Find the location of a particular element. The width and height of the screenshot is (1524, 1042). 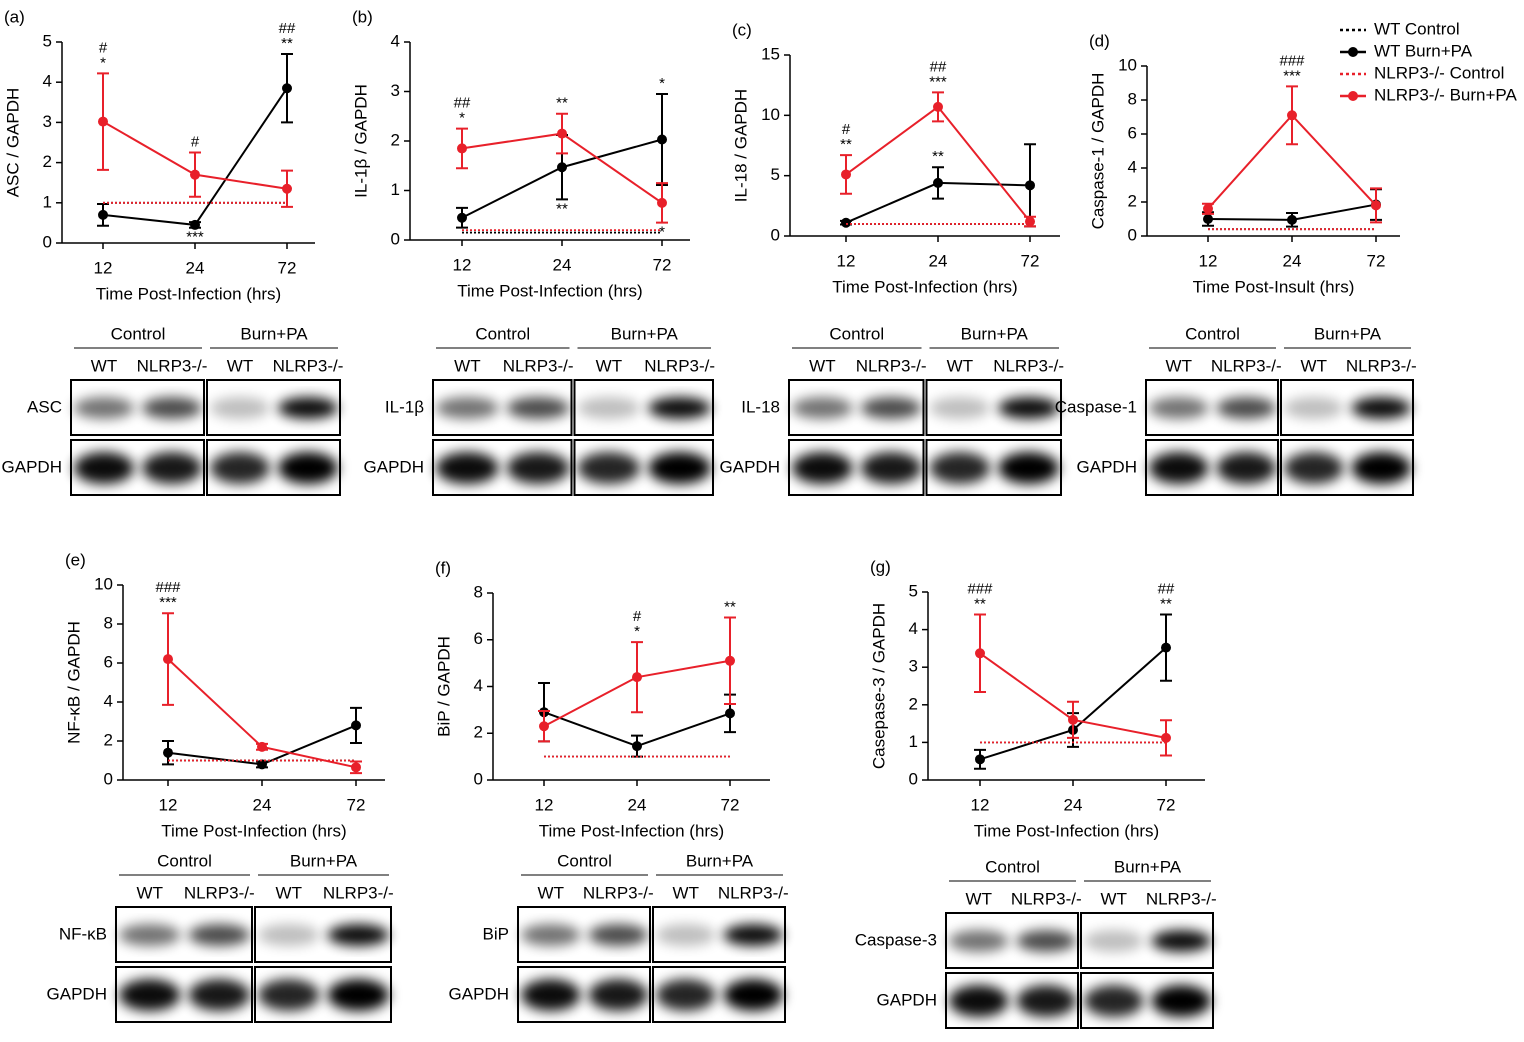

significance-mark: ### is located at coordinates (1292, 60).